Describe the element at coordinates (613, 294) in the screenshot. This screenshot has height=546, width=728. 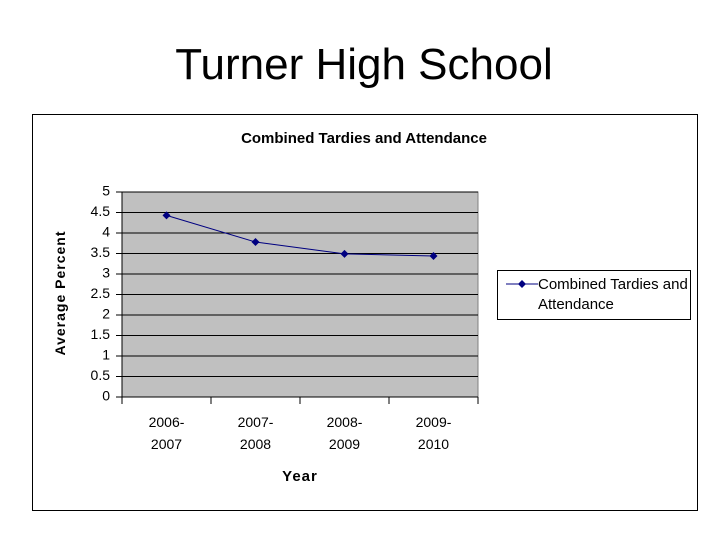
I see `legend-label: Combined Tardies and Attendance` at that location.